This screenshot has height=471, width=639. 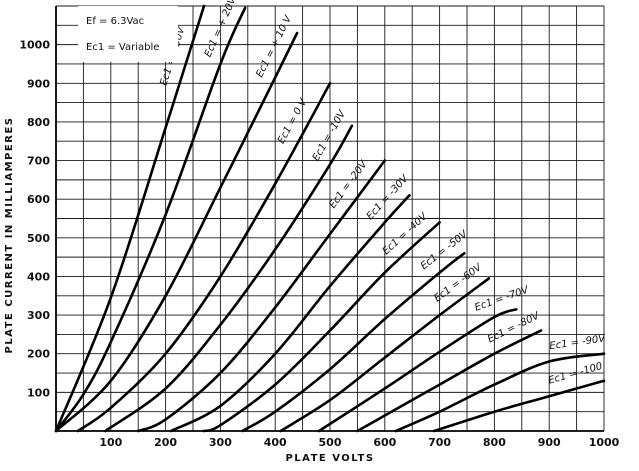 I want to click on series-label: Ec1 = -90V, so click(x=578, y=342).